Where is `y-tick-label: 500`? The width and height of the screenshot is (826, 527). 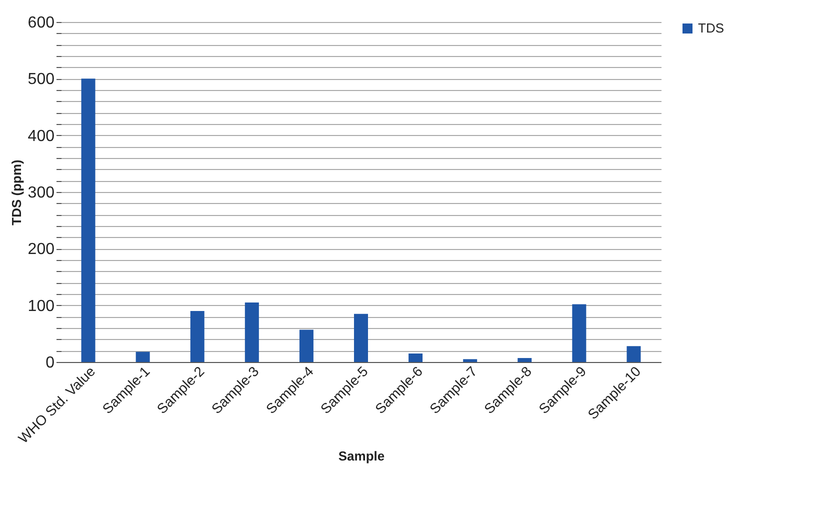 y-tick-label: 500 is located at coordinates (41, 79).